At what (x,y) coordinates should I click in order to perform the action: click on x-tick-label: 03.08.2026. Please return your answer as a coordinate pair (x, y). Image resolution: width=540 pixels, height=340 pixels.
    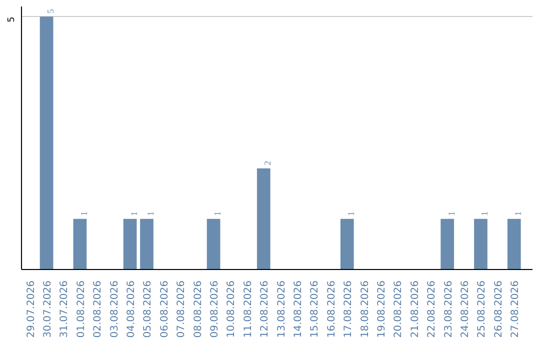
    Looking at the image, I should click on (114, 309).